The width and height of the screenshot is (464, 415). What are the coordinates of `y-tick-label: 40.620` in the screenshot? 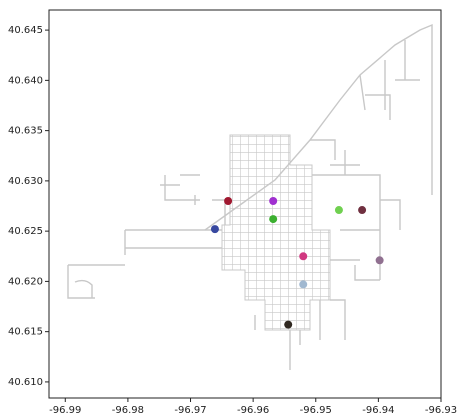 It's located at (25, 281).